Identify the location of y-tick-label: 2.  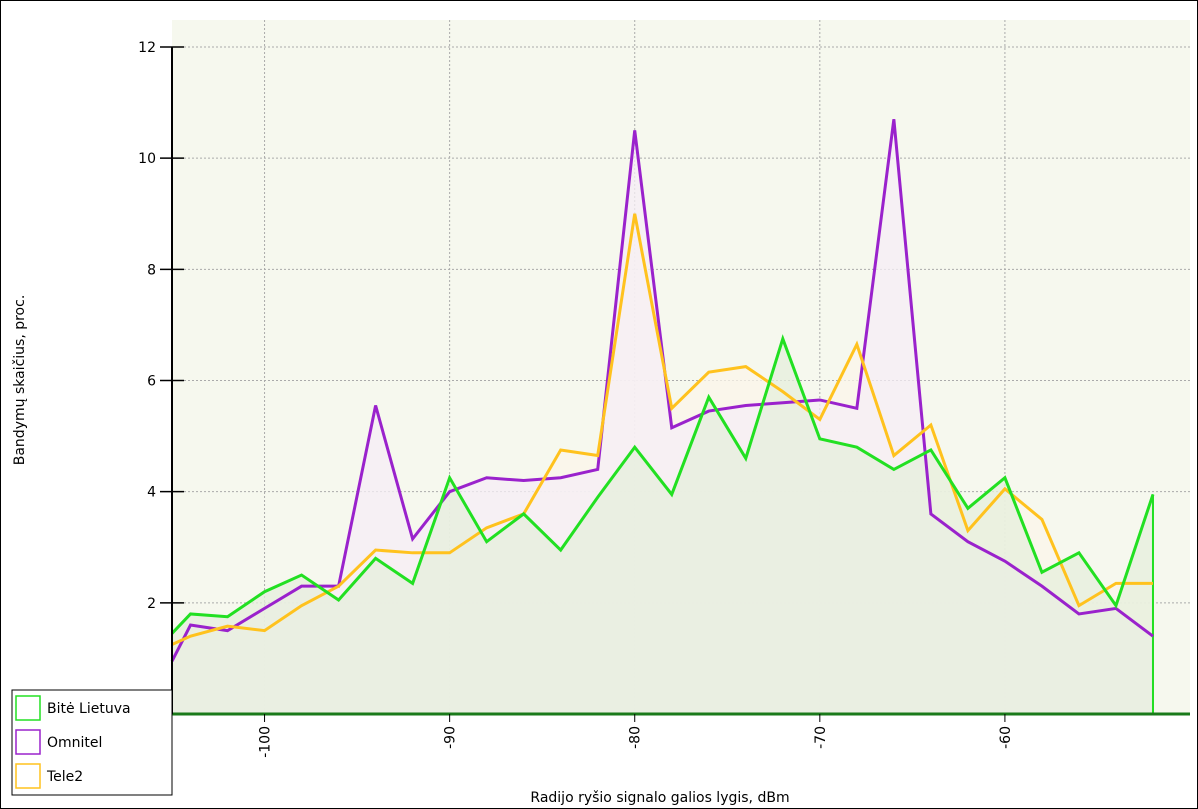
(151, 604).